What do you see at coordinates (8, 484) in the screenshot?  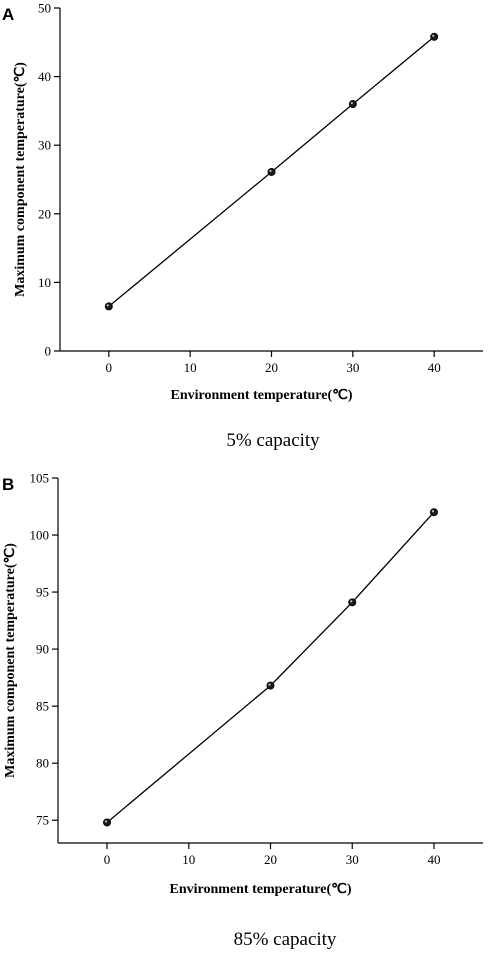 I see `panel-label: B` at bounding box center [8, 484].